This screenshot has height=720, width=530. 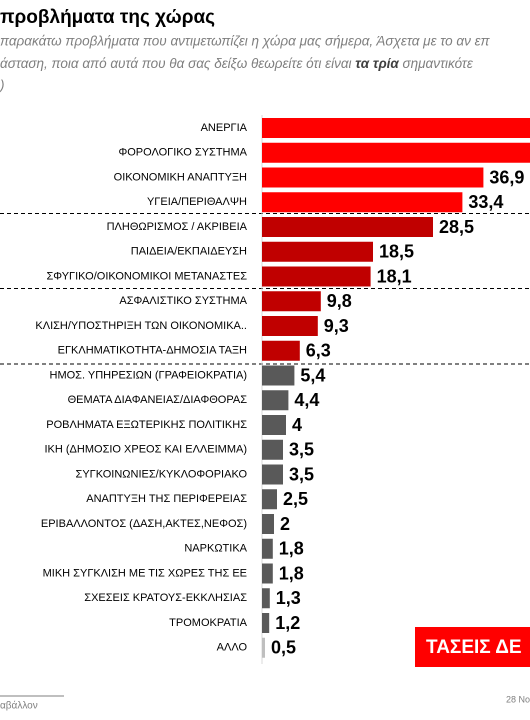 What do you see at coordinates (183, 301) in the screenshot?
I see `category-label: ΑΣΦΑΛΙΣΤΙΚΟ ΣΥΣΤΗΜΑ` at bounding box center [183, 301].